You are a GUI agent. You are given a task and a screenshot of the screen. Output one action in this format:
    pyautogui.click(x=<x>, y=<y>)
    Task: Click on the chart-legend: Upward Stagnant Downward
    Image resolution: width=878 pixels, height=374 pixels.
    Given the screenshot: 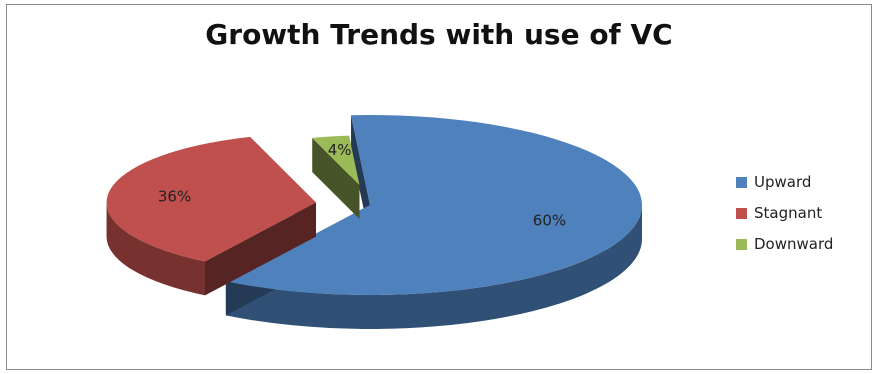 What is the action you would take?
    pyautogui.click(x=784, y=213)
    